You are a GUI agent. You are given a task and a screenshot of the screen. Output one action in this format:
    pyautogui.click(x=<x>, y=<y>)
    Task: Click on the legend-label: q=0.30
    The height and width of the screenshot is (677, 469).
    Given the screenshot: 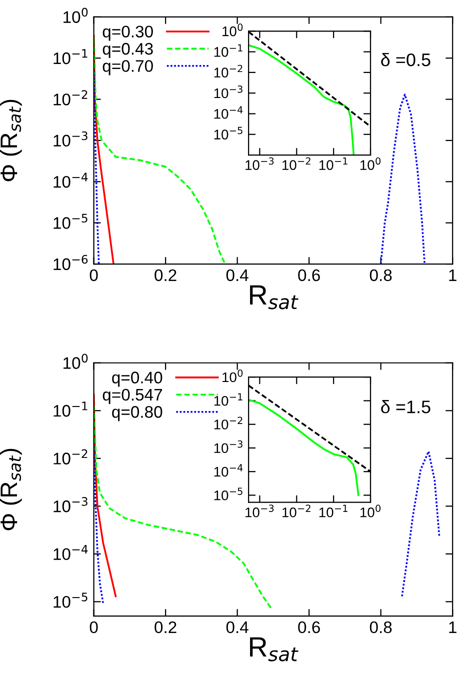 What is the action you would take?
    pyautogui.click(x=127, y=33)
    